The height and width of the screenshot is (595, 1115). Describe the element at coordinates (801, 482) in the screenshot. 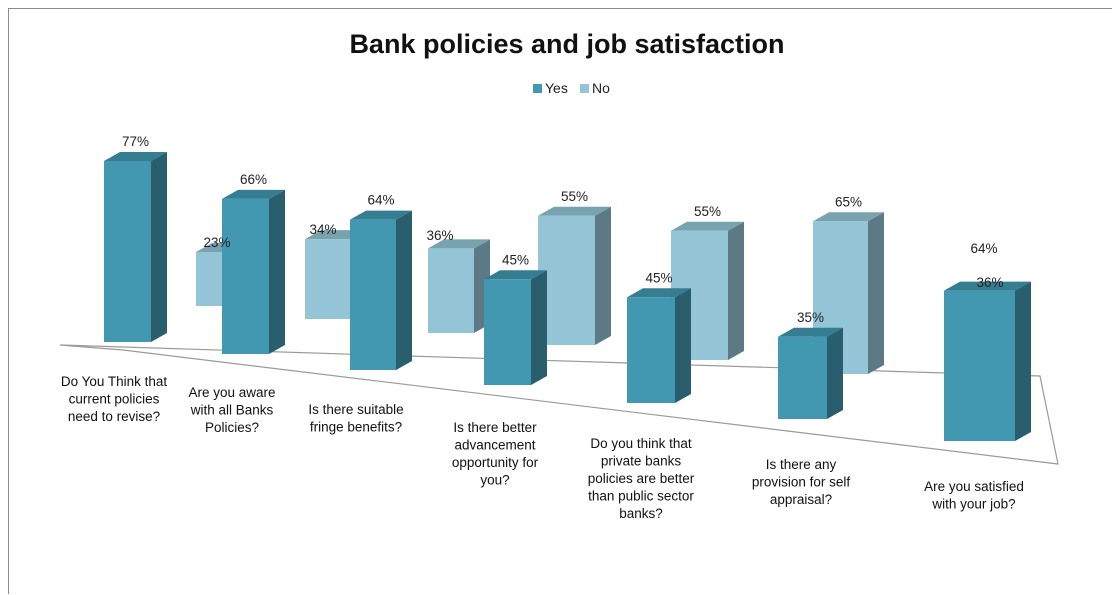

I see `category-label-6-line-2: provision for self` at that location.